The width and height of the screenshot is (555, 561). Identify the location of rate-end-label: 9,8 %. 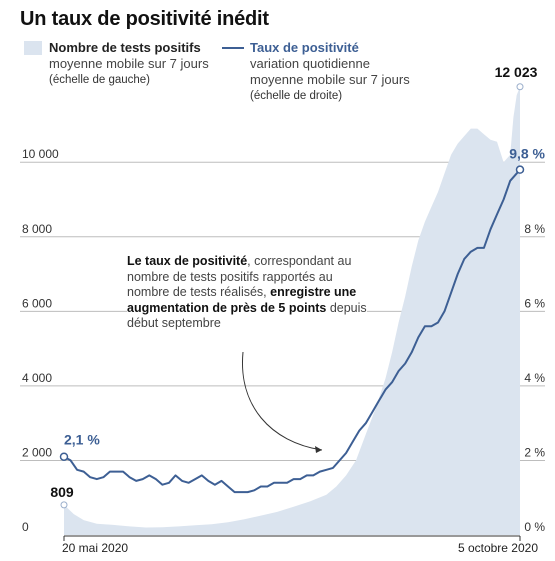
(527, 154).